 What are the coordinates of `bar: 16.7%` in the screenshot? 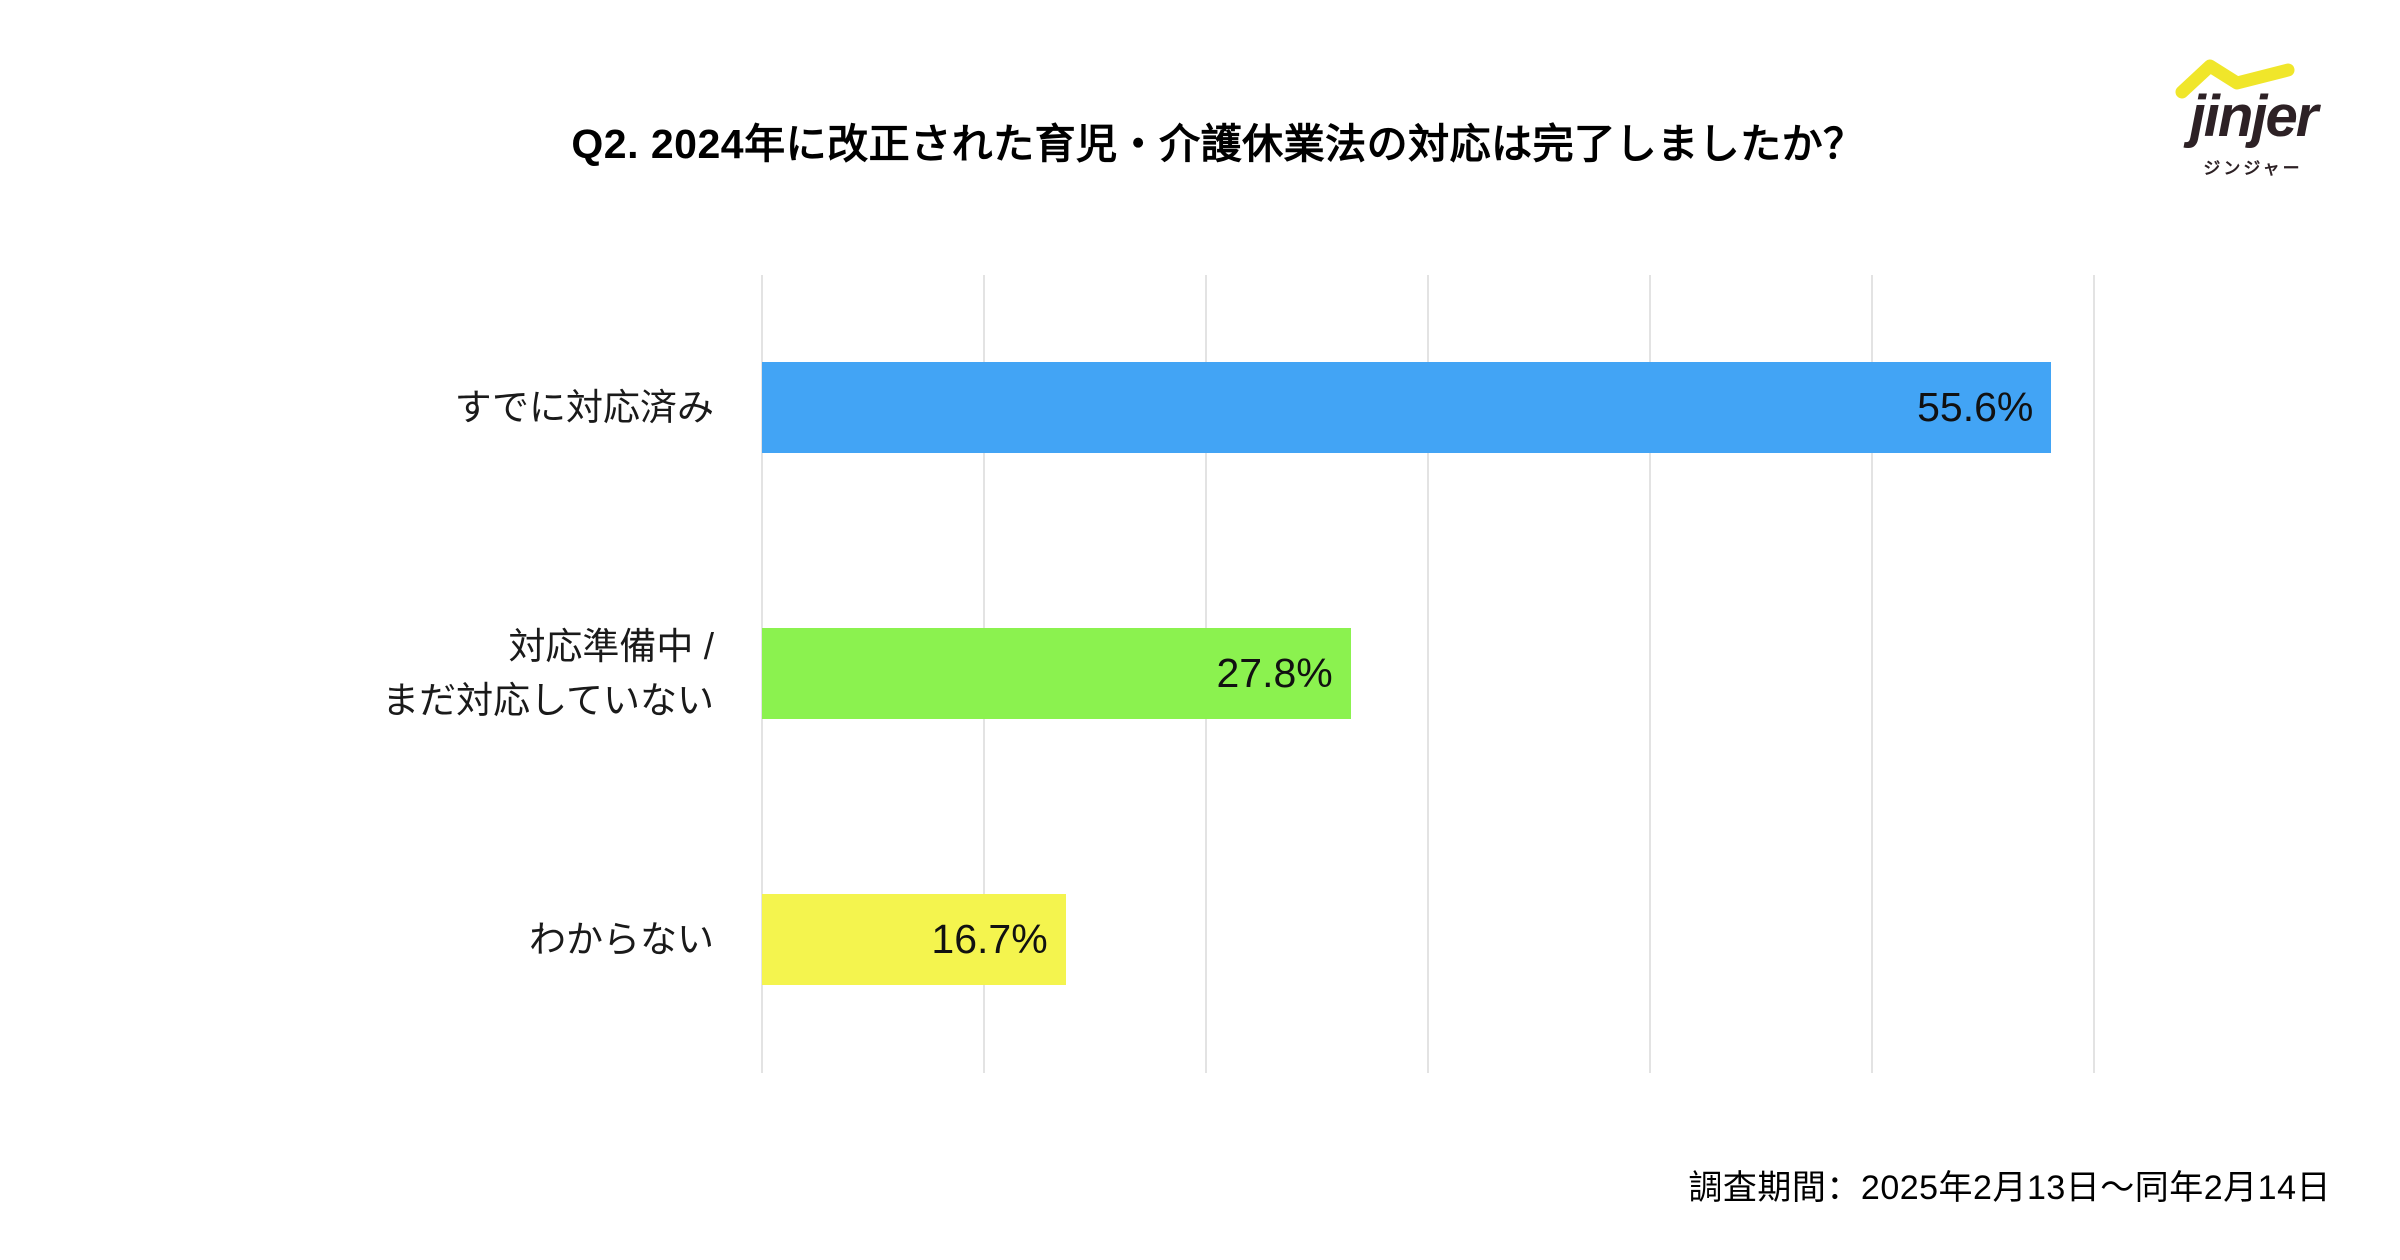 It's located at (914, 939).